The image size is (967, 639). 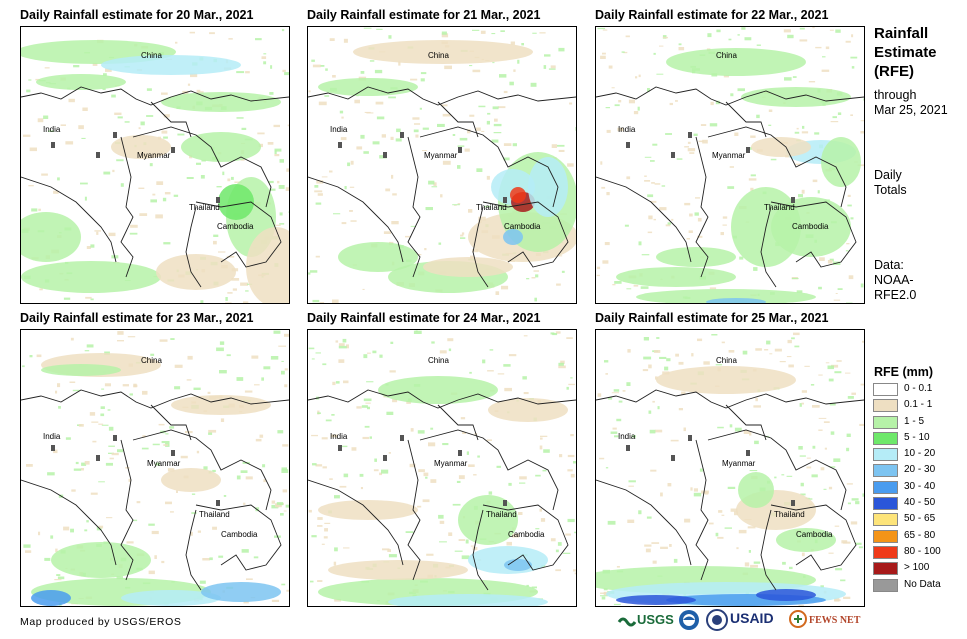 What do you see at coordinates (752, 618) in the screenshot?
I see `usaid-logo: USAID` at bounding box center [752, 618].